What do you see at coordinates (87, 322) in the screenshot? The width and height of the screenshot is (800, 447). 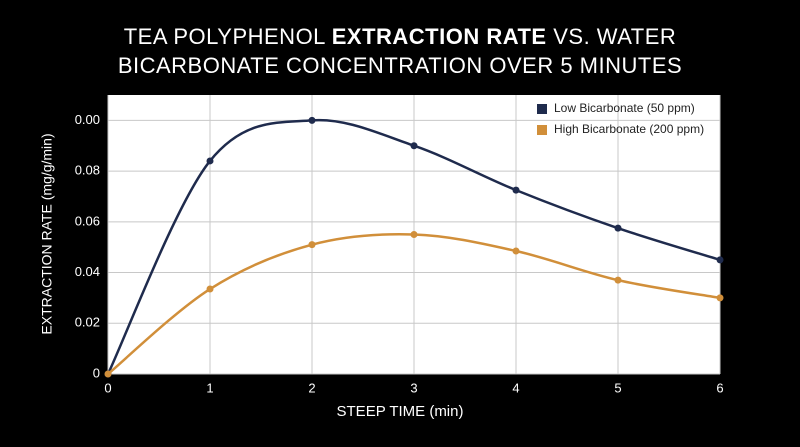 I see `y-tick-label: 0.02` at bounding box center [87, 322].